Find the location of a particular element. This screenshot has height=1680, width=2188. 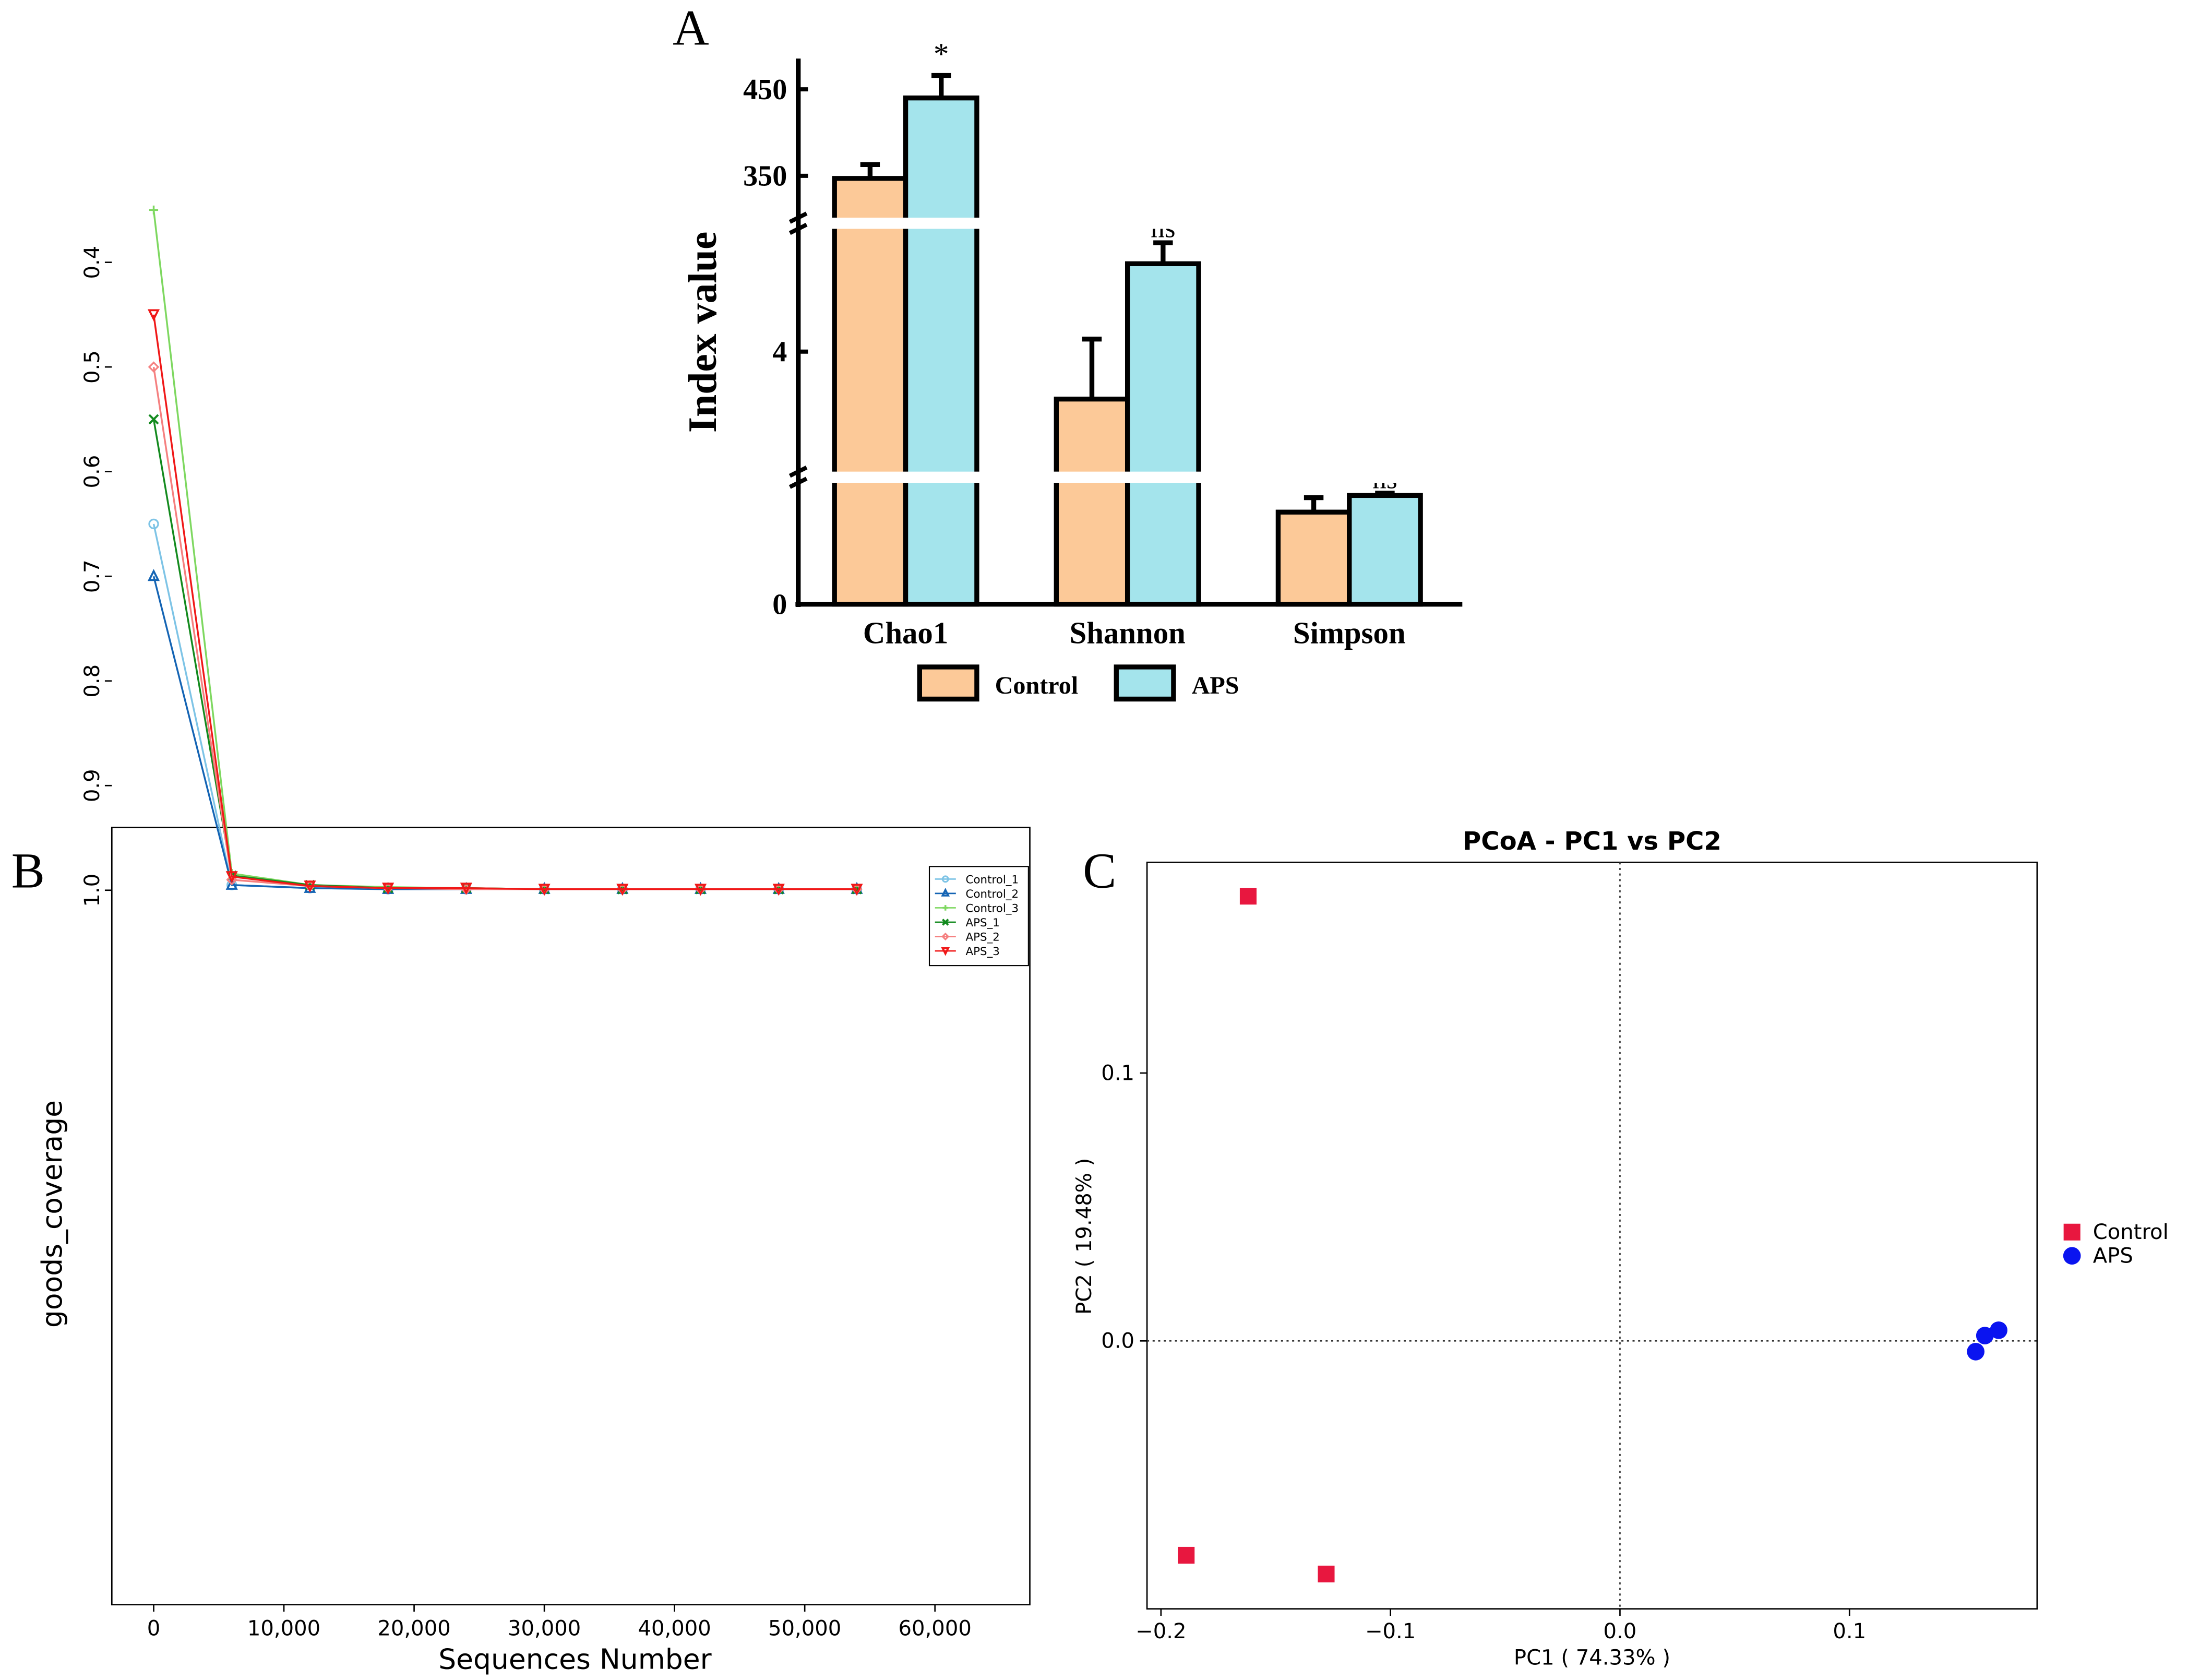

x-tick-label: Shannon is located at coordinates (1128, 633).